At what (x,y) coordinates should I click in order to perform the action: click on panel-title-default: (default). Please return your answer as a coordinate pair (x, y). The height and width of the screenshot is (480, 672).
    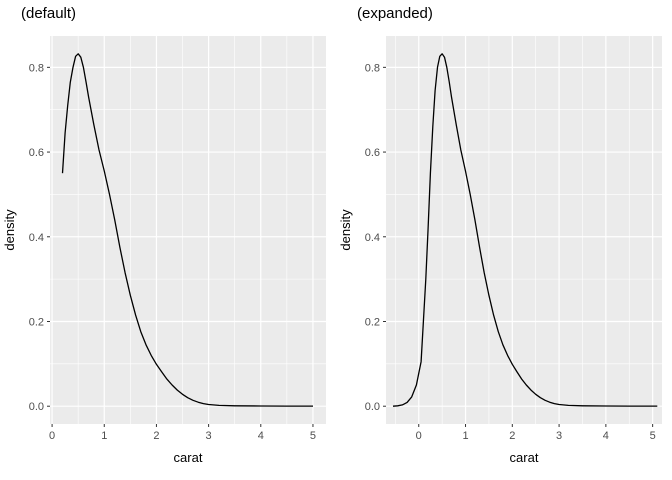
    Looking at the image, I should click on (49, 13).